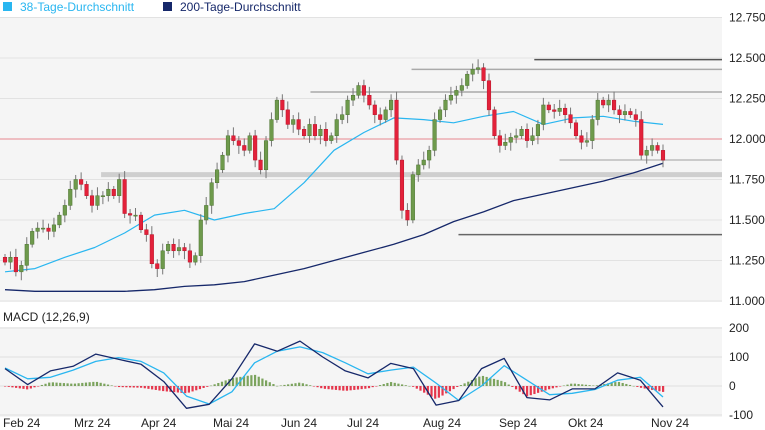  I want to click on macd-axis: 200 100 0 -100, so click(741, 371).